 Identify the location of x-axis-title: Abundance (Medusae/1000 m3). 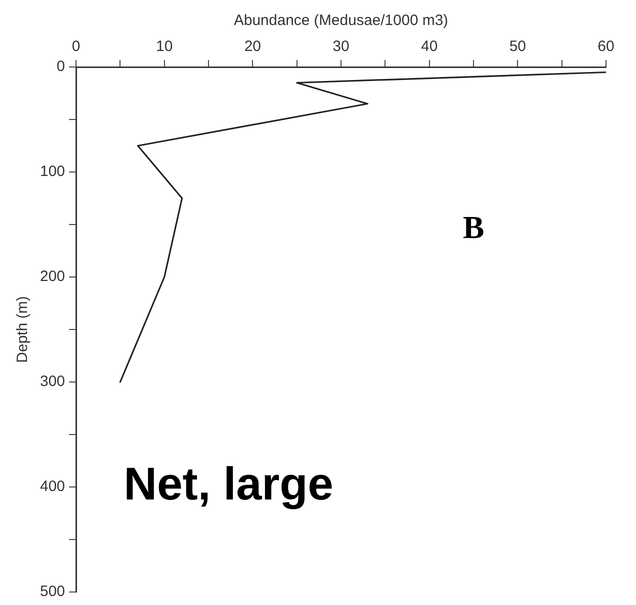
(341, 21).